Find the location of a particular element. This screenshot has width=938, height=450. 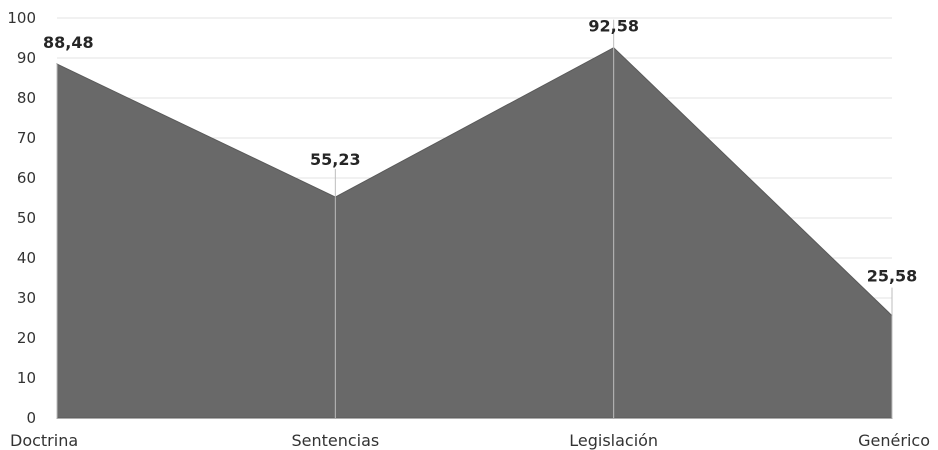

y-tick-label: 100 is located at coordinates (21, 18).